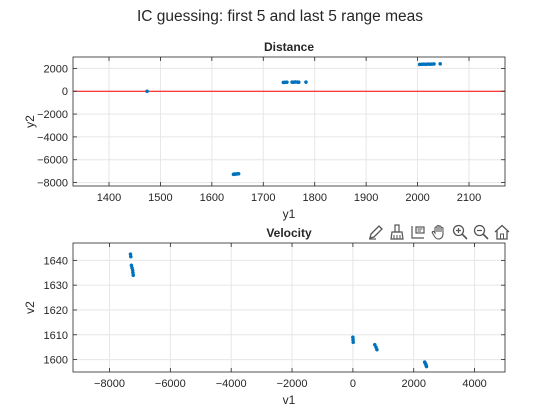 This screenshot has height=420, width=560. Describe the element at coordinates (30, 307) in the screenshot. I see `y-axis-label: v2` at that location.